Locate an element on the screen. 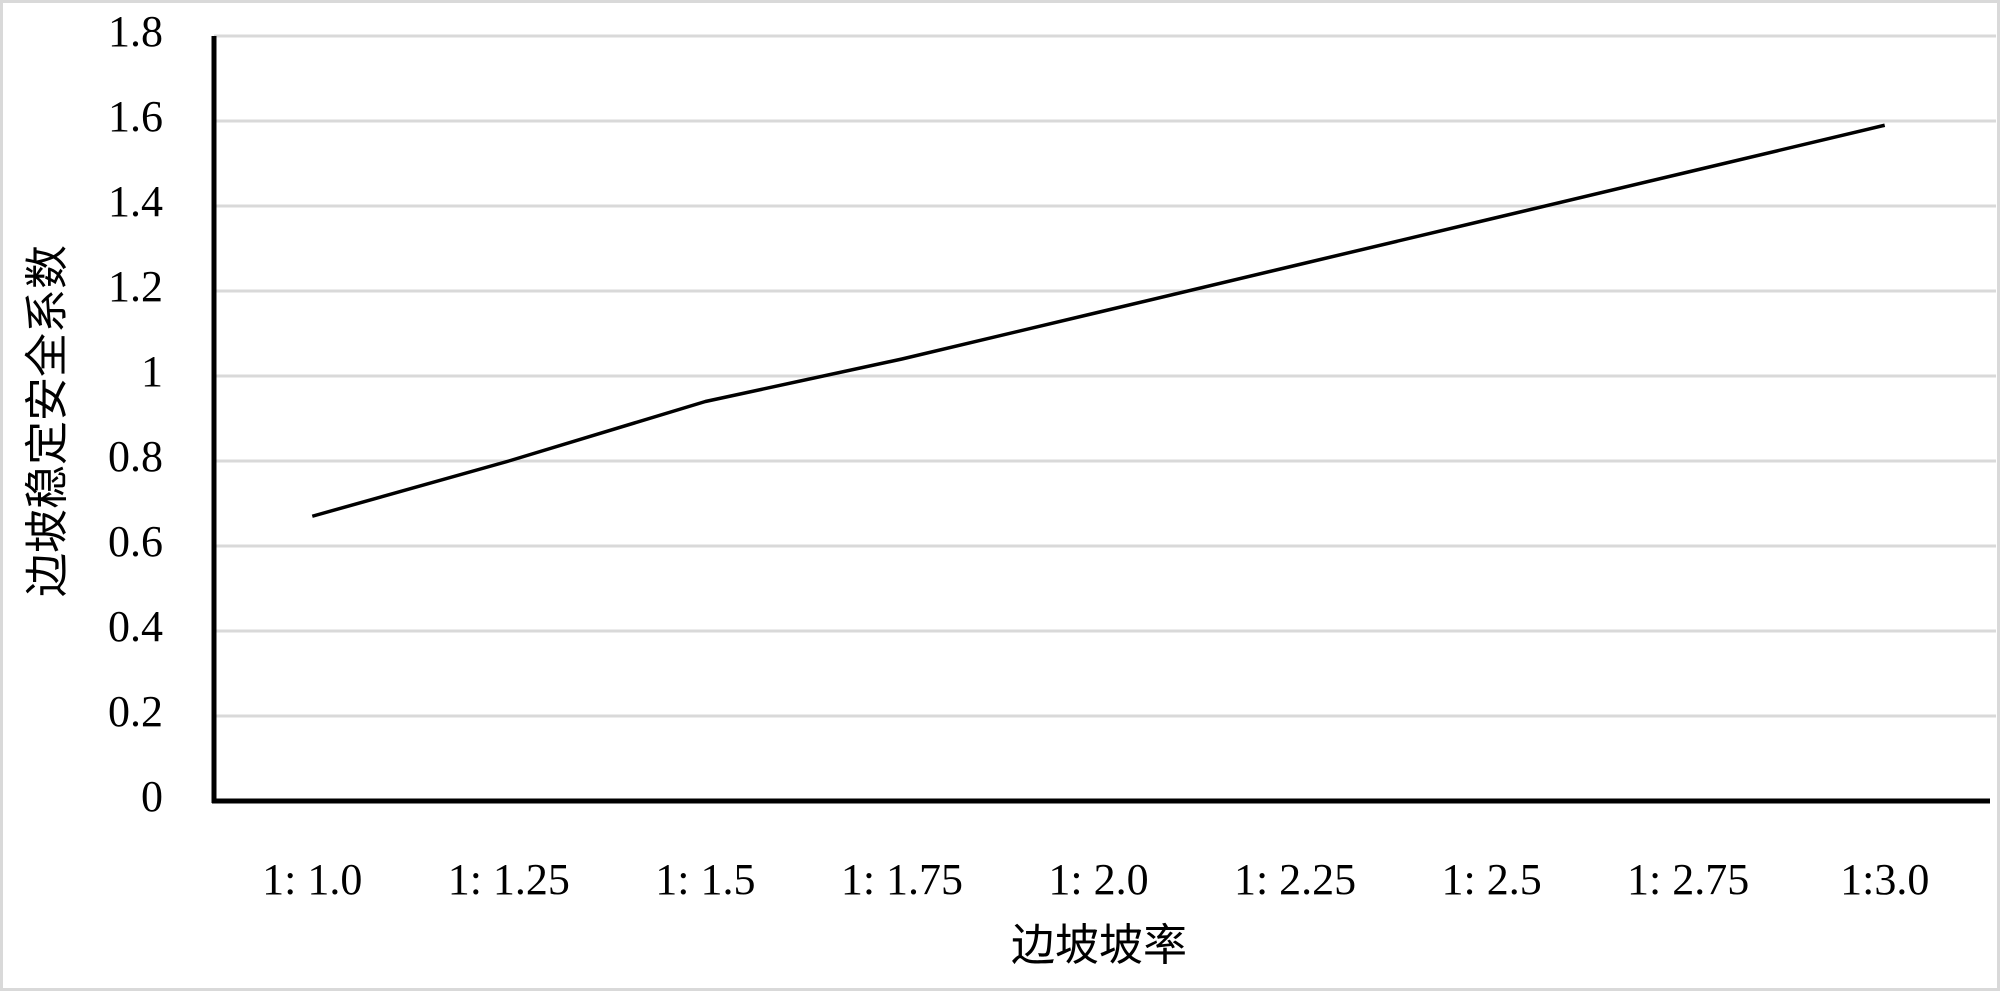 The image size is (2000, 991). y-tick-label: 0.6 is located at coordinates (135, 541).